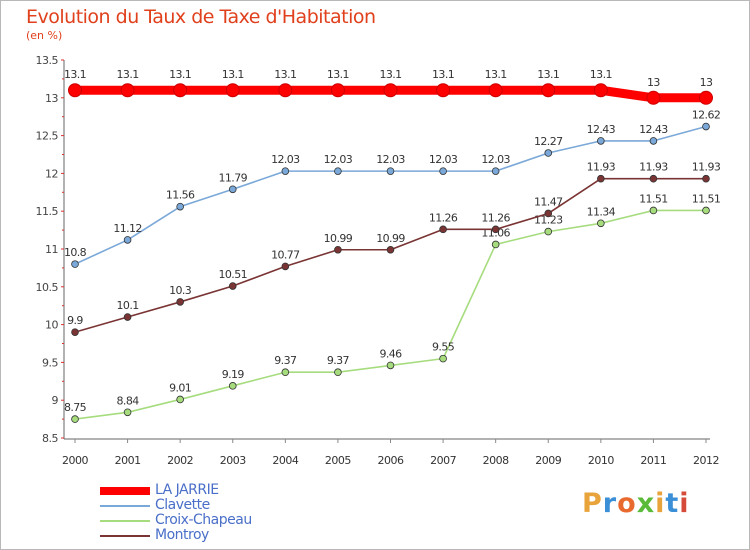  I want to click on data-label: 12.62, so click(706, 115).